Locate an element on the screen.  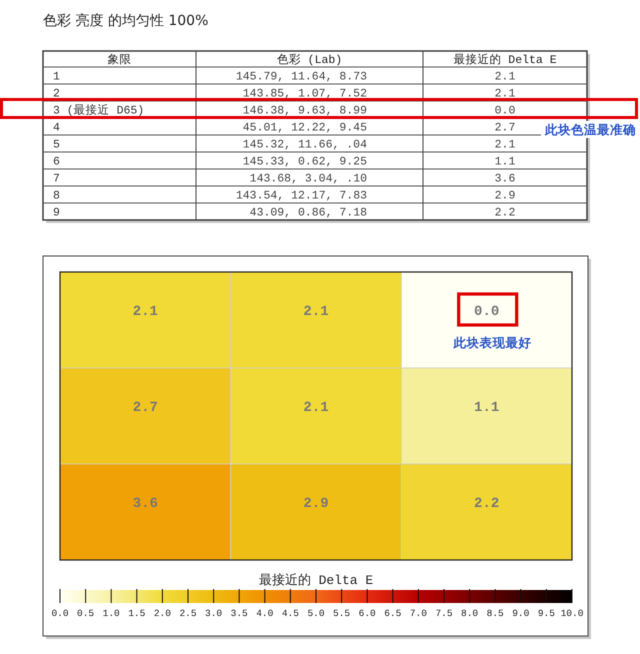
text: 145.32, 11.66, .04 is located at coordinates (304, 145).